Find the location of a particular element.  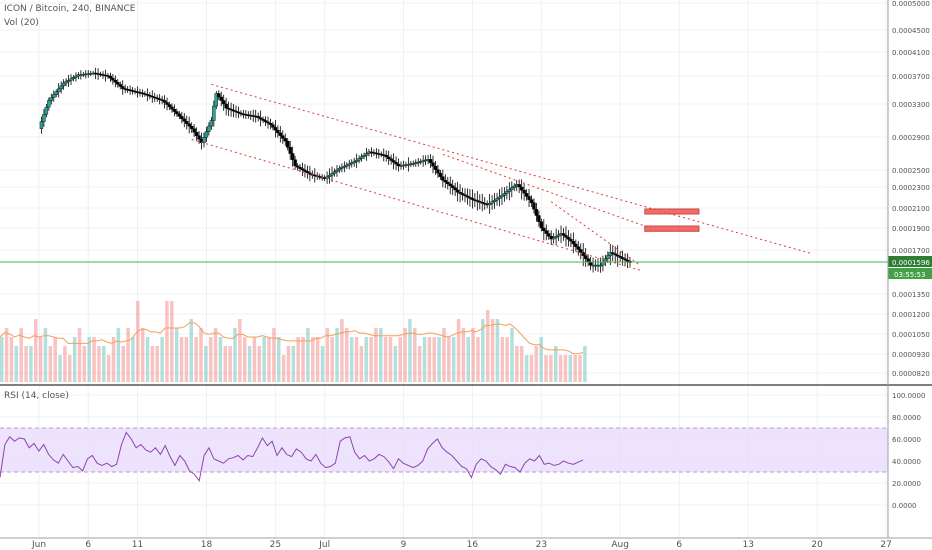

x-tick-label: 23 is located at coordinates (541, 545).